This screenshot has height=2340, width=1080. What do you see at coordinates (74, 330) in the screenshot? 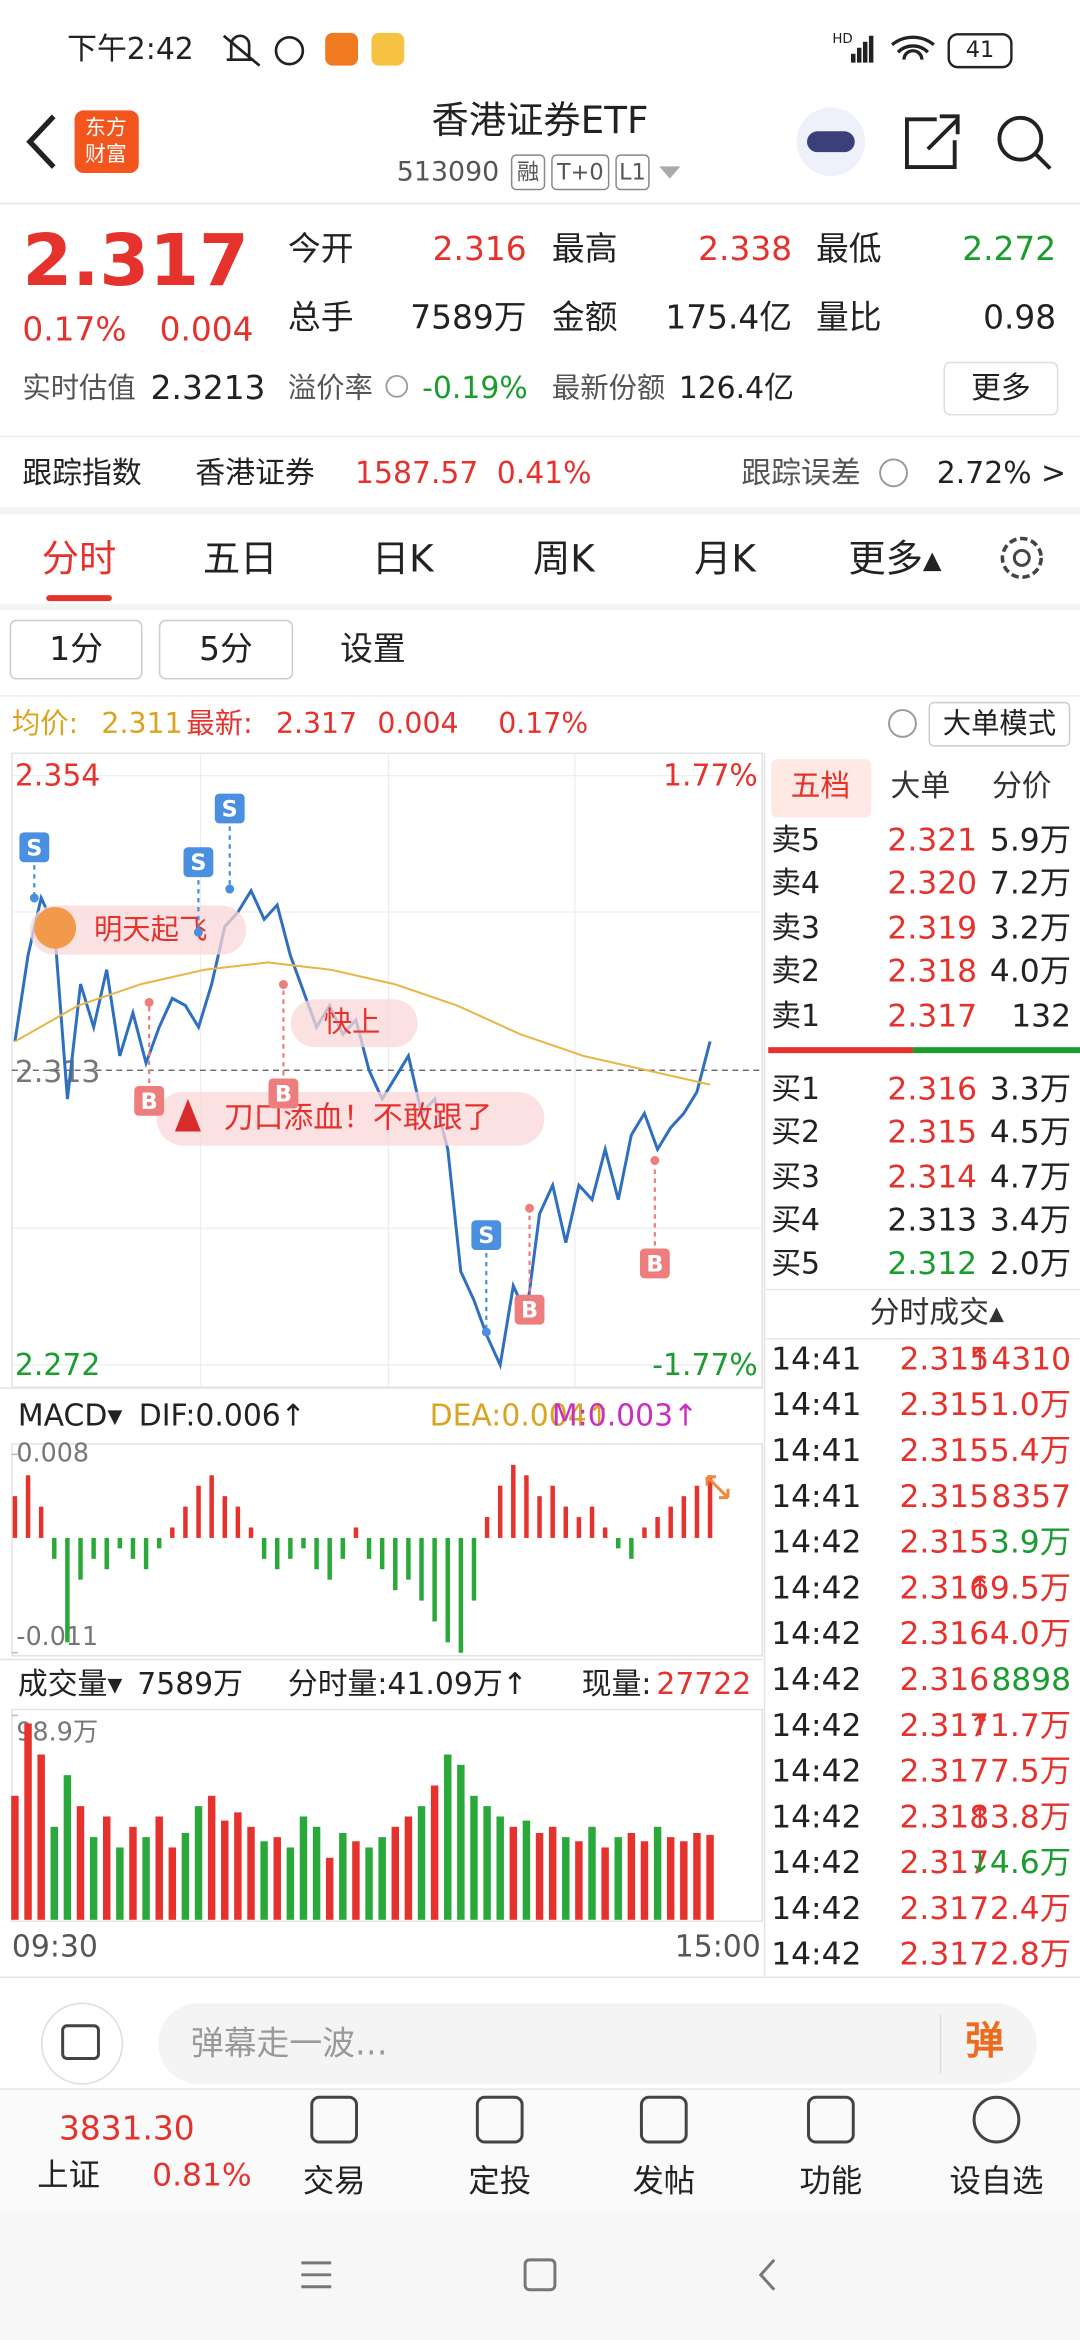
I see `change-percent: 0.17%` at bounding box center [74, 330].